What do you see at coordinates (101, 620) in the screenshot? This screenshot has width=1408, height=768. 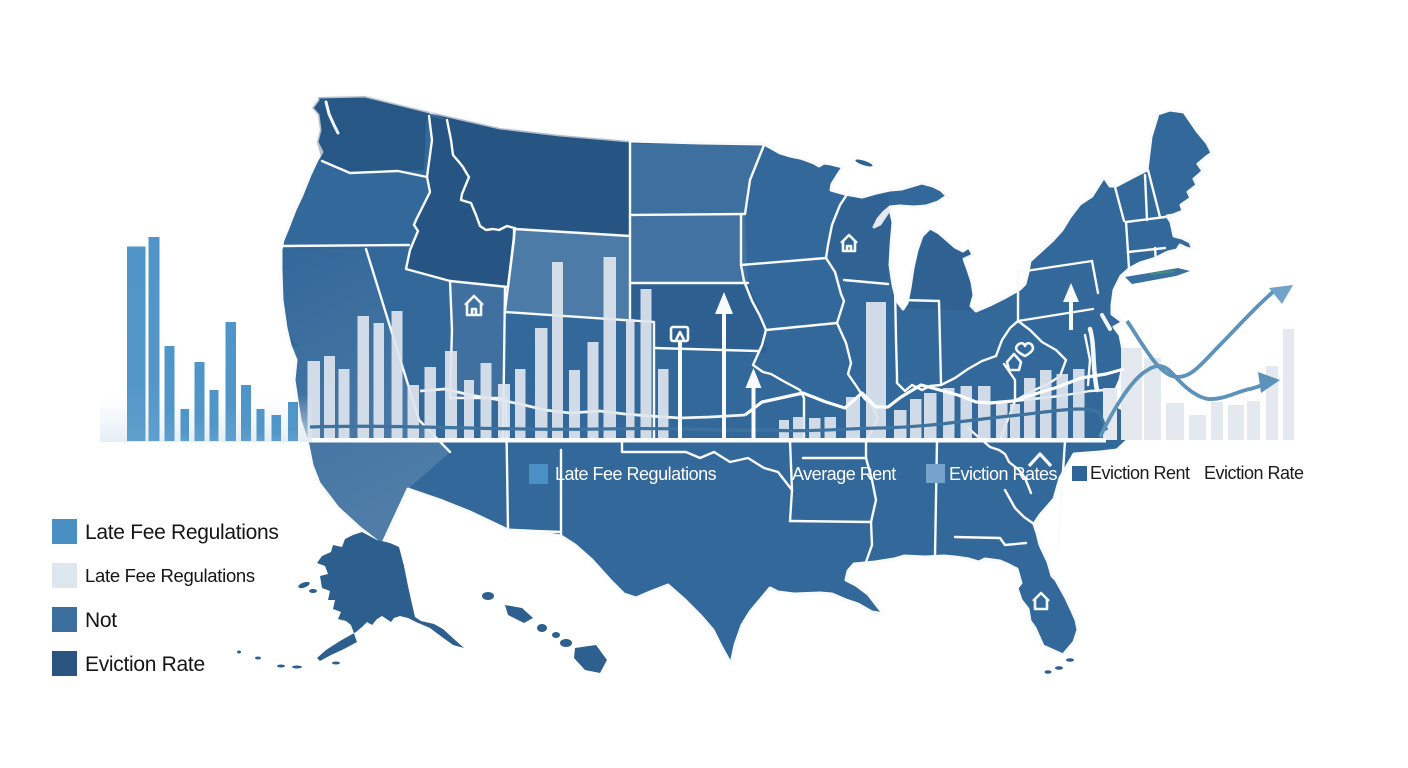 I see `svg-text: Not` at bounding box center [101, 620].